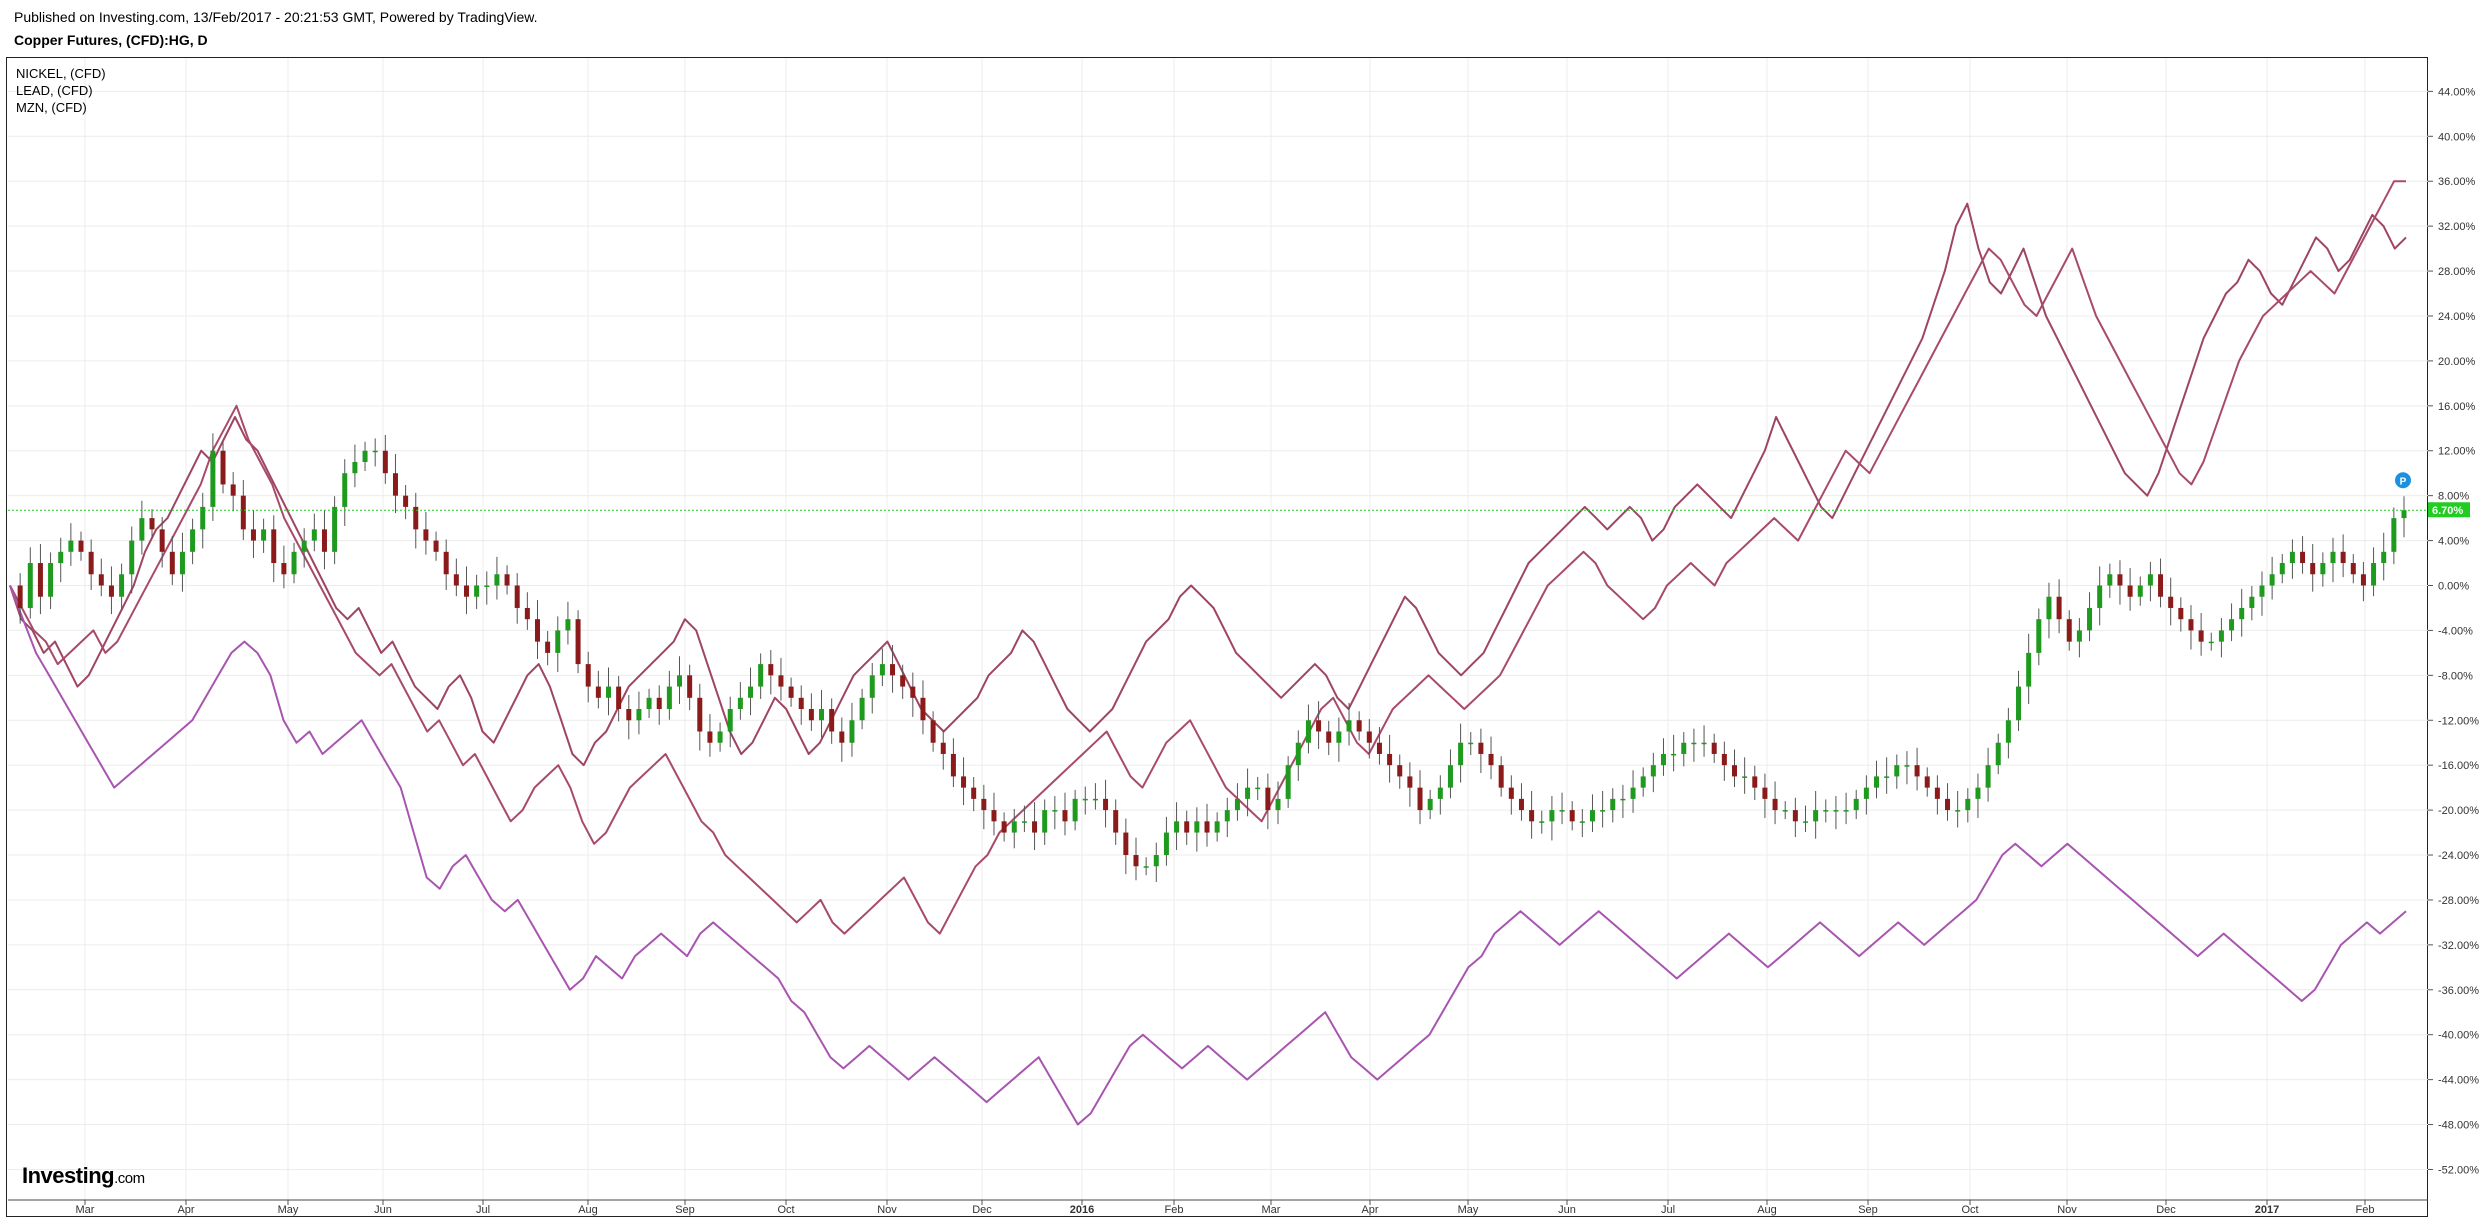  What do you see at coordinates (129, 1178) in the screenshot?
I see `logo-suffix: .com` at bounding box center [129, 1178].